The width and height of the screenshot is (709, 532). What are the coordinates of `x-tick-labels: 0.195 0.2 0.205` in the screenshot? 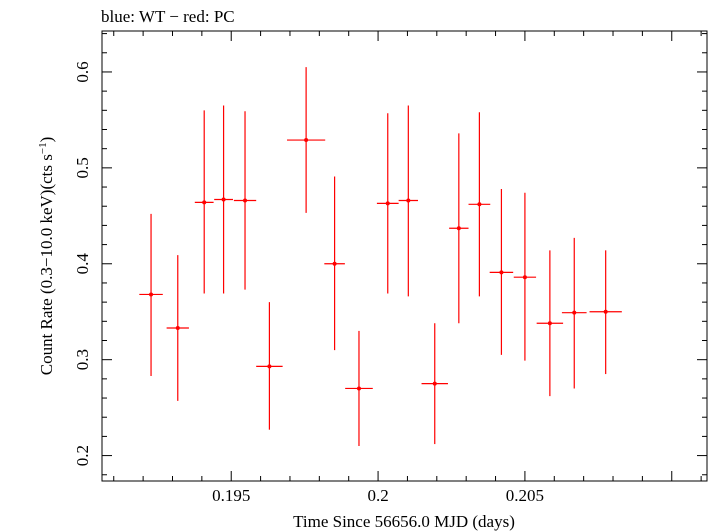 It's located at (378, 495).